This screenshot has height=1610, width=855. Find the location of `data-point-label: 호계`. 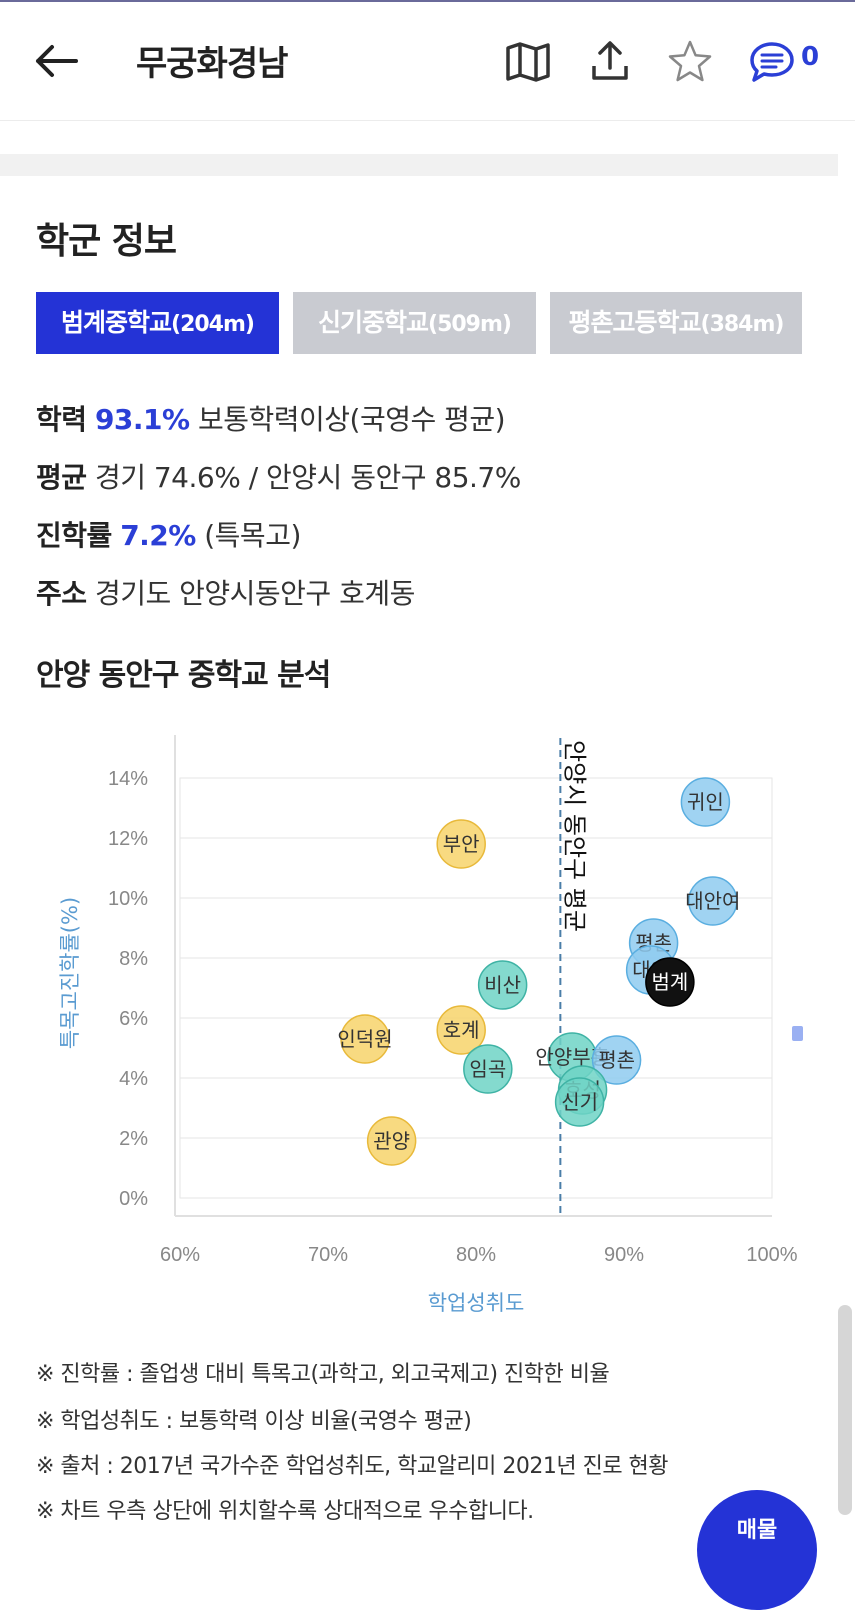

data-point-label: 호계 is located at coordinates (461, 1030).